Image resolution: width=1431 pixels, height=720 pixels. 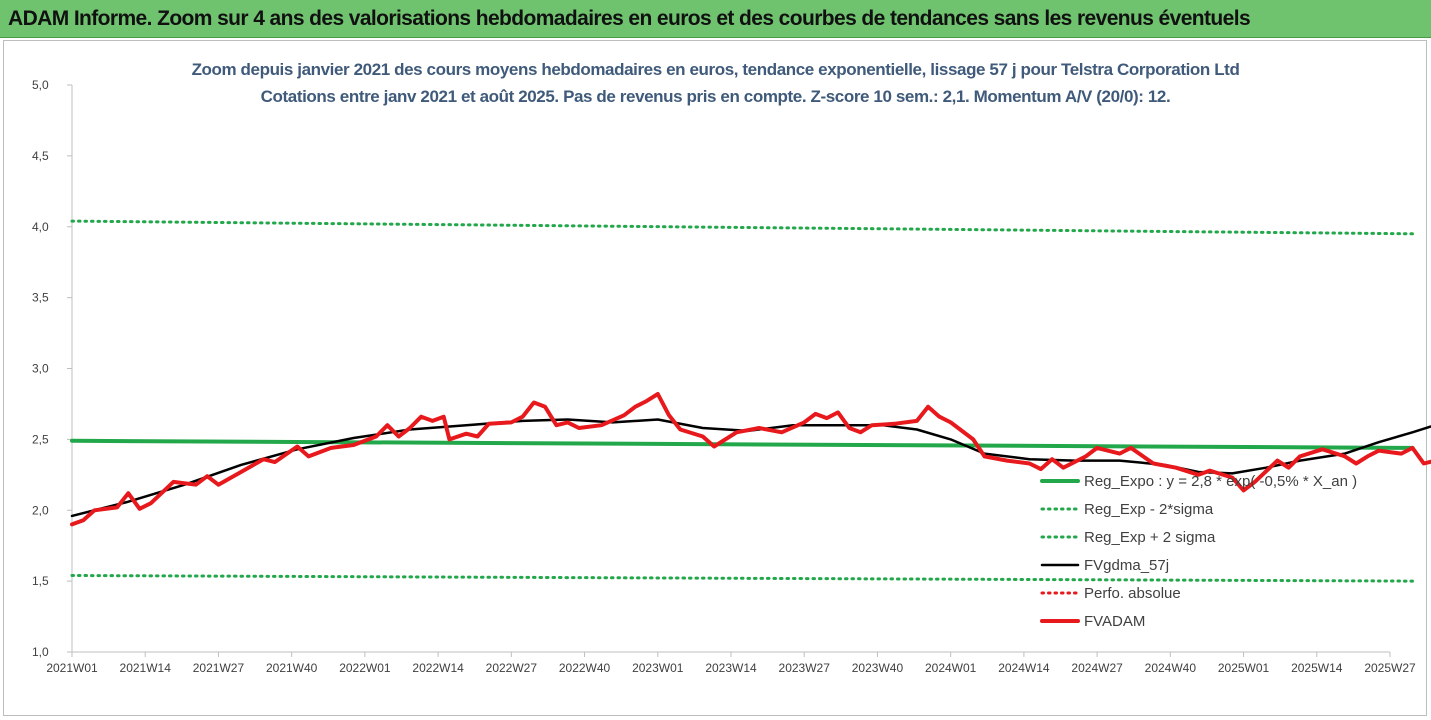 I want to click on legend-label: FVADAM, so click(x=1114, y=621).